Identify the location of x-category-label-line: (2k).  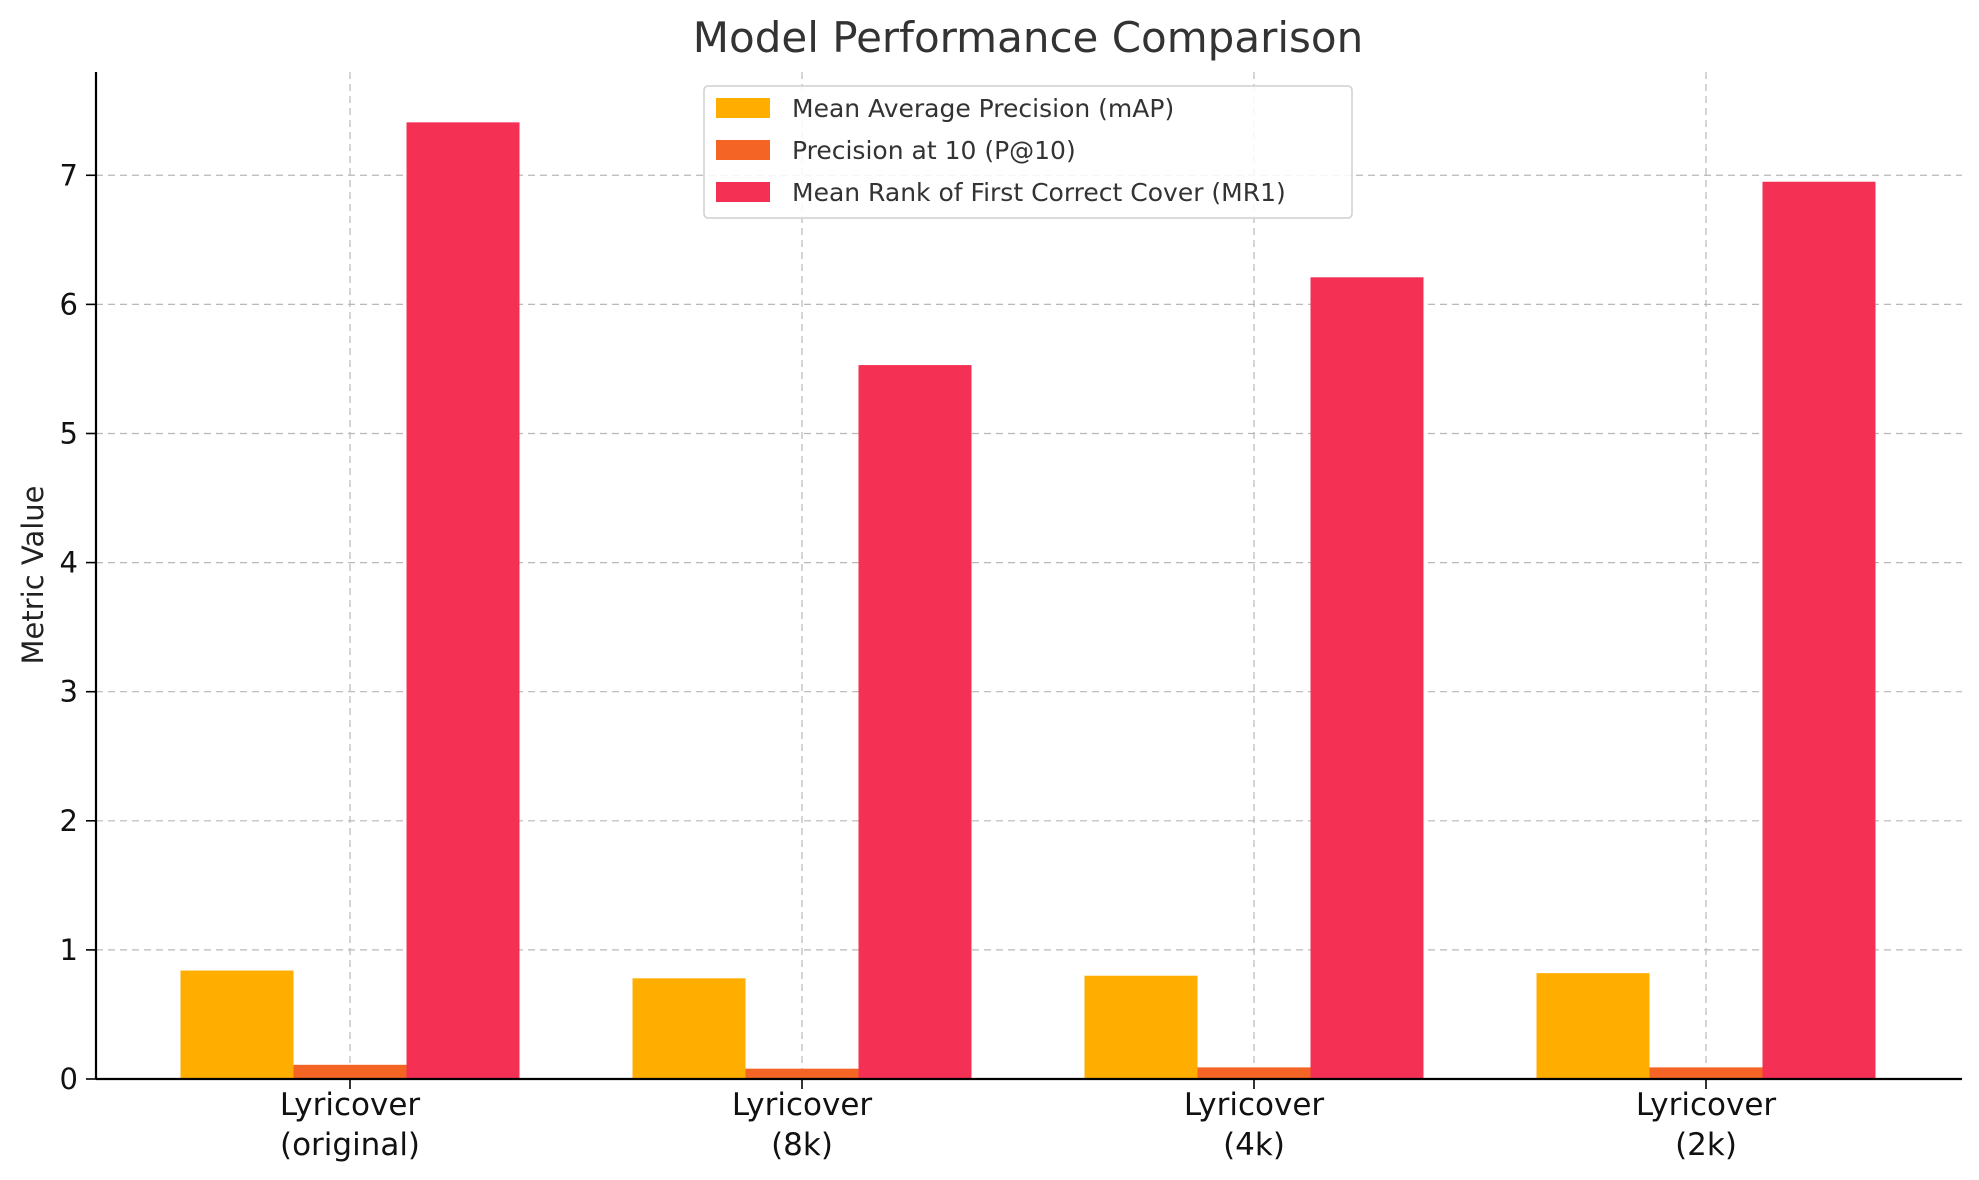
(1706, 1145).